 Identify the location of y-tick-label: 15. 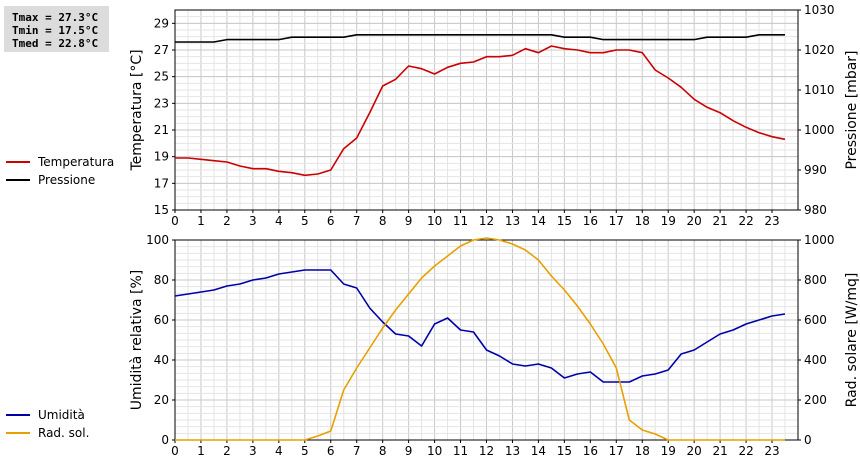
(161, 210).